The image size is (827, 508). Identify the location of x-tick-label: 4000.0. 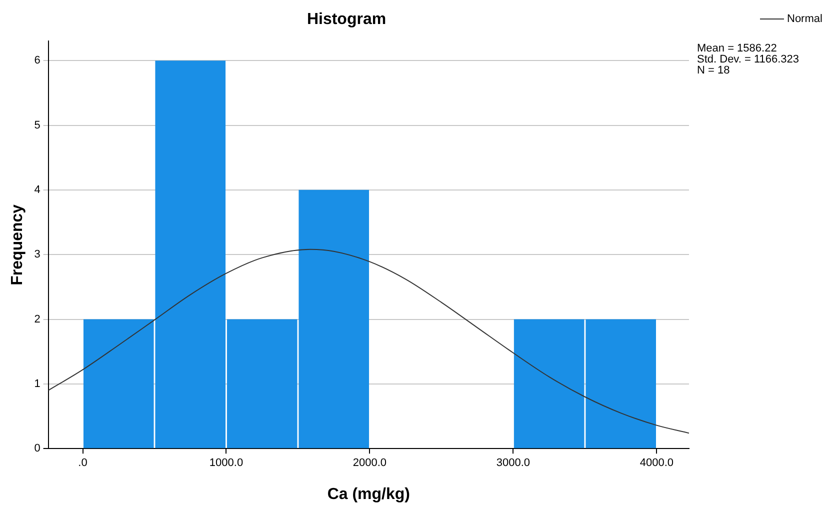
(657, 463).